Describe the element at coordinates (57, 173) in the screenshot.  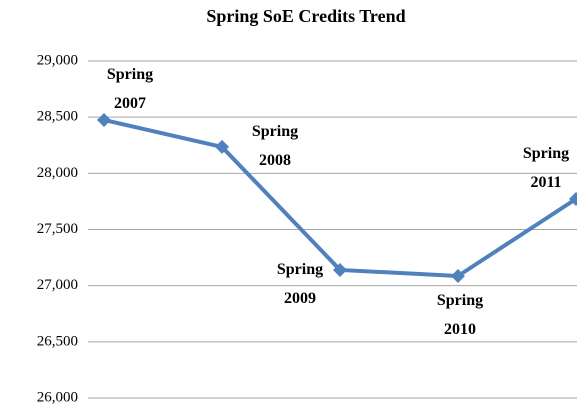
I see `y-tick-label: 28,000` at that location.